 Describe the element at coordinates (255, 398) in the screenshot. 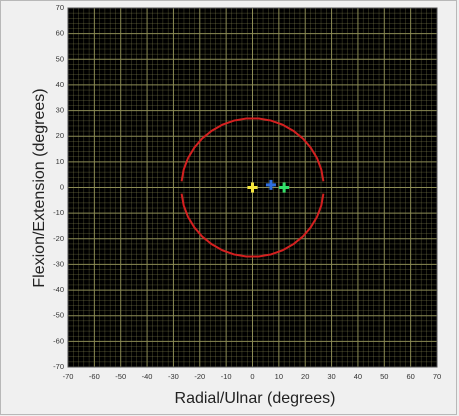

I see `x-axis-title: Radial/Ulnar (degrees)` at that location.